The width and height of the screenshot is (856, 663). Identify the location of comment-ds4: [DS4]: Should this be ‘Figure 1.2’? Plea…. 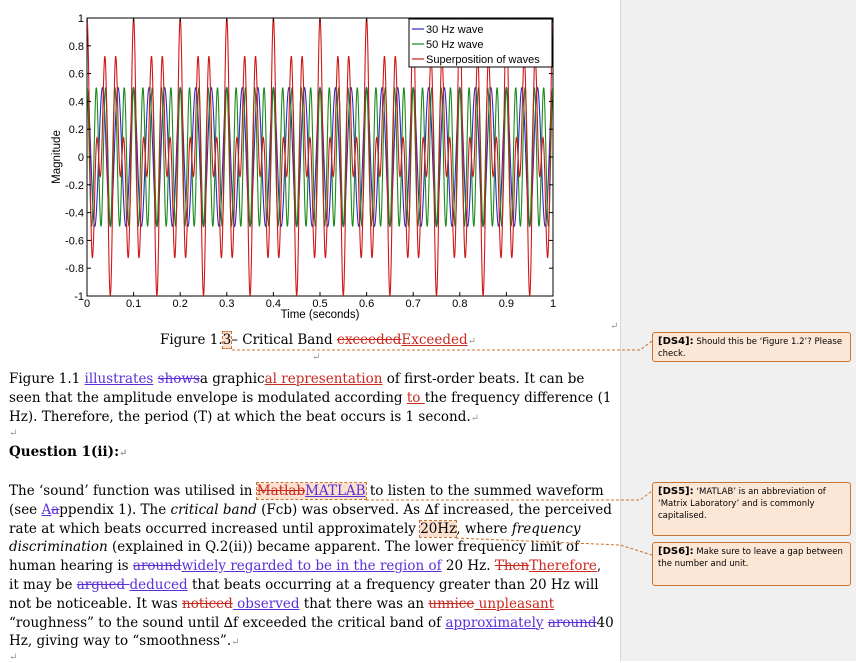
(751, 347).